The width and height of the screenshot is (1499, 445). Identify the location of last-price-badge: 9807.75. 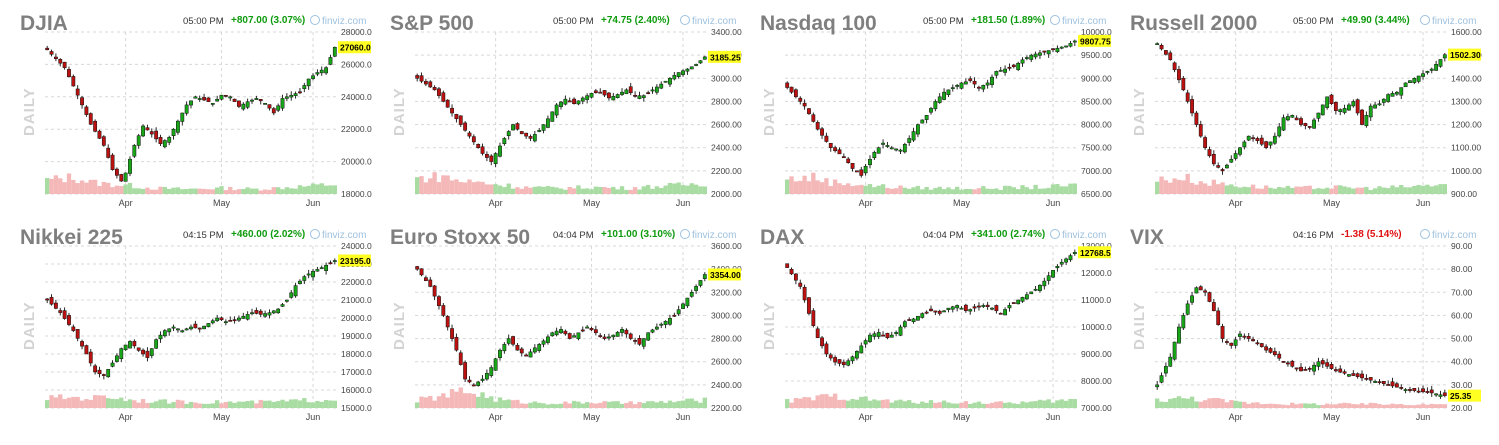
(1094, 40).